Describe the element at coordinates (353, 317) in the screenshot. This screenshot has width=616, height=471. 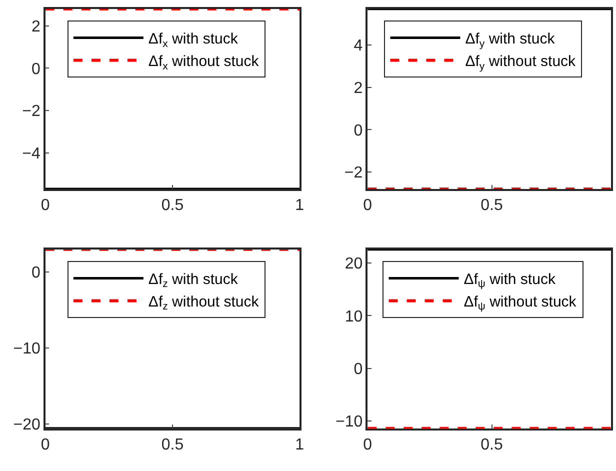
I see `y-tick-label: 10` at that location.